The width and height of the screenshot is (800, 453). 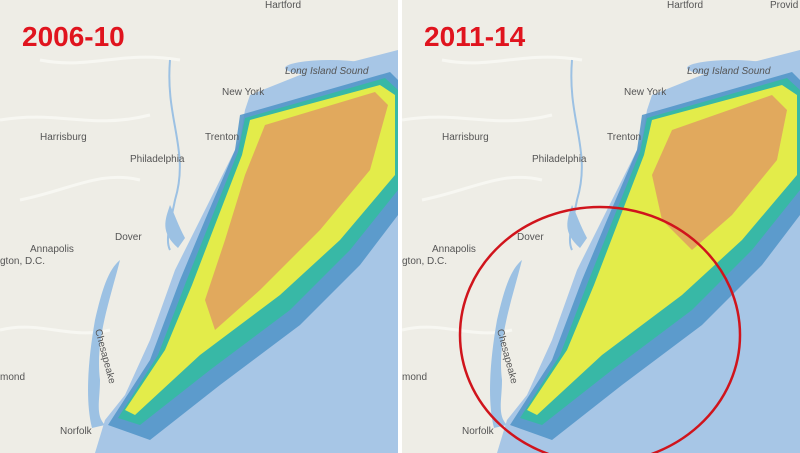 What do you see at coordinates (784, 5) in the screenshot?
I see `place-label: Provid` at bounding box center [784, 5].